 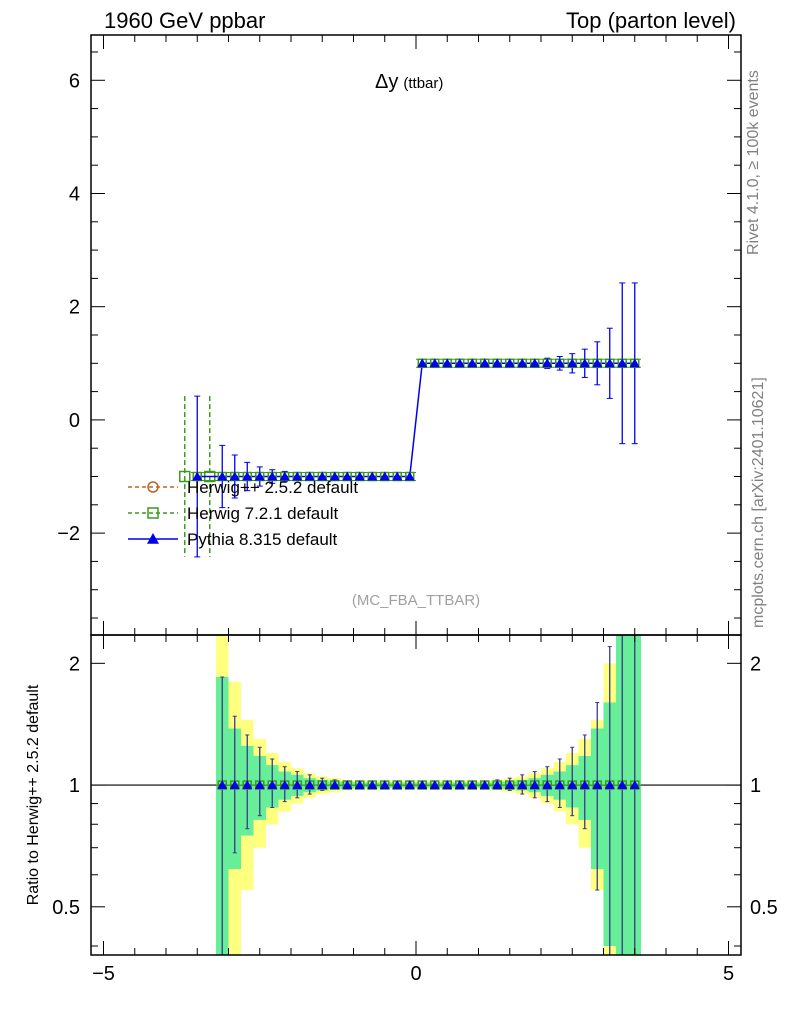 I want to click on ratio-y-tick-label-right: 0.5, so click(x=764, y=908).